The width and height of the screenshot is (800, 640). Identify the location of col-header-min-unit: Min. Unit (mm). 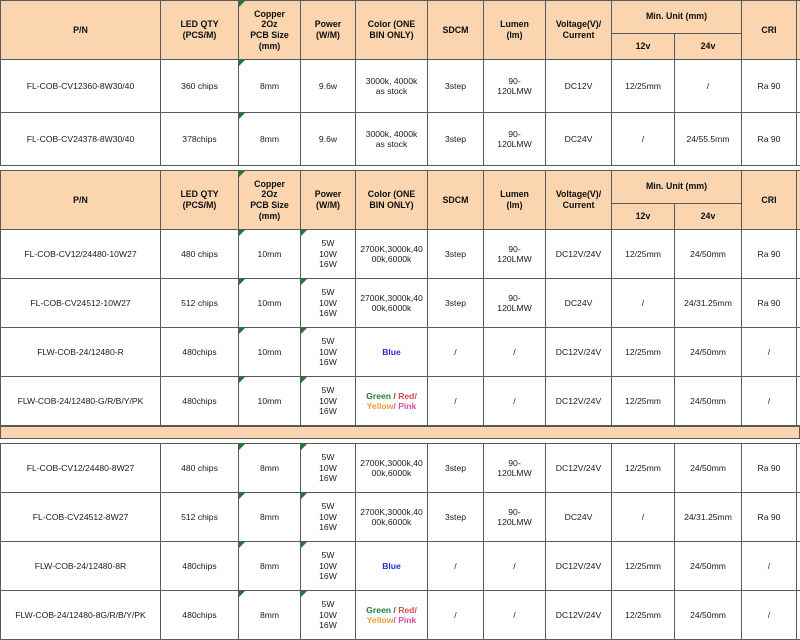
(677, 187).